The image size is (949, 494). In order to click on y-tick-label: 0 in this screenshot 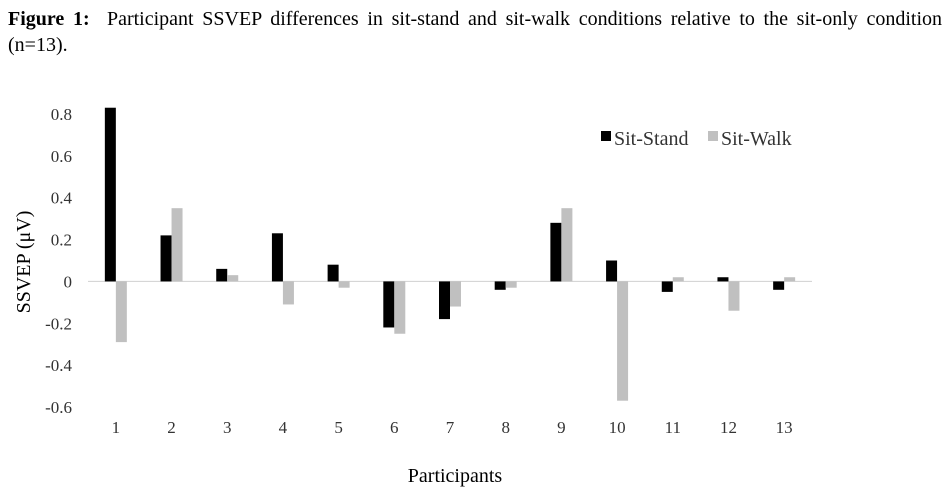, I will do `click(68, 281)`.